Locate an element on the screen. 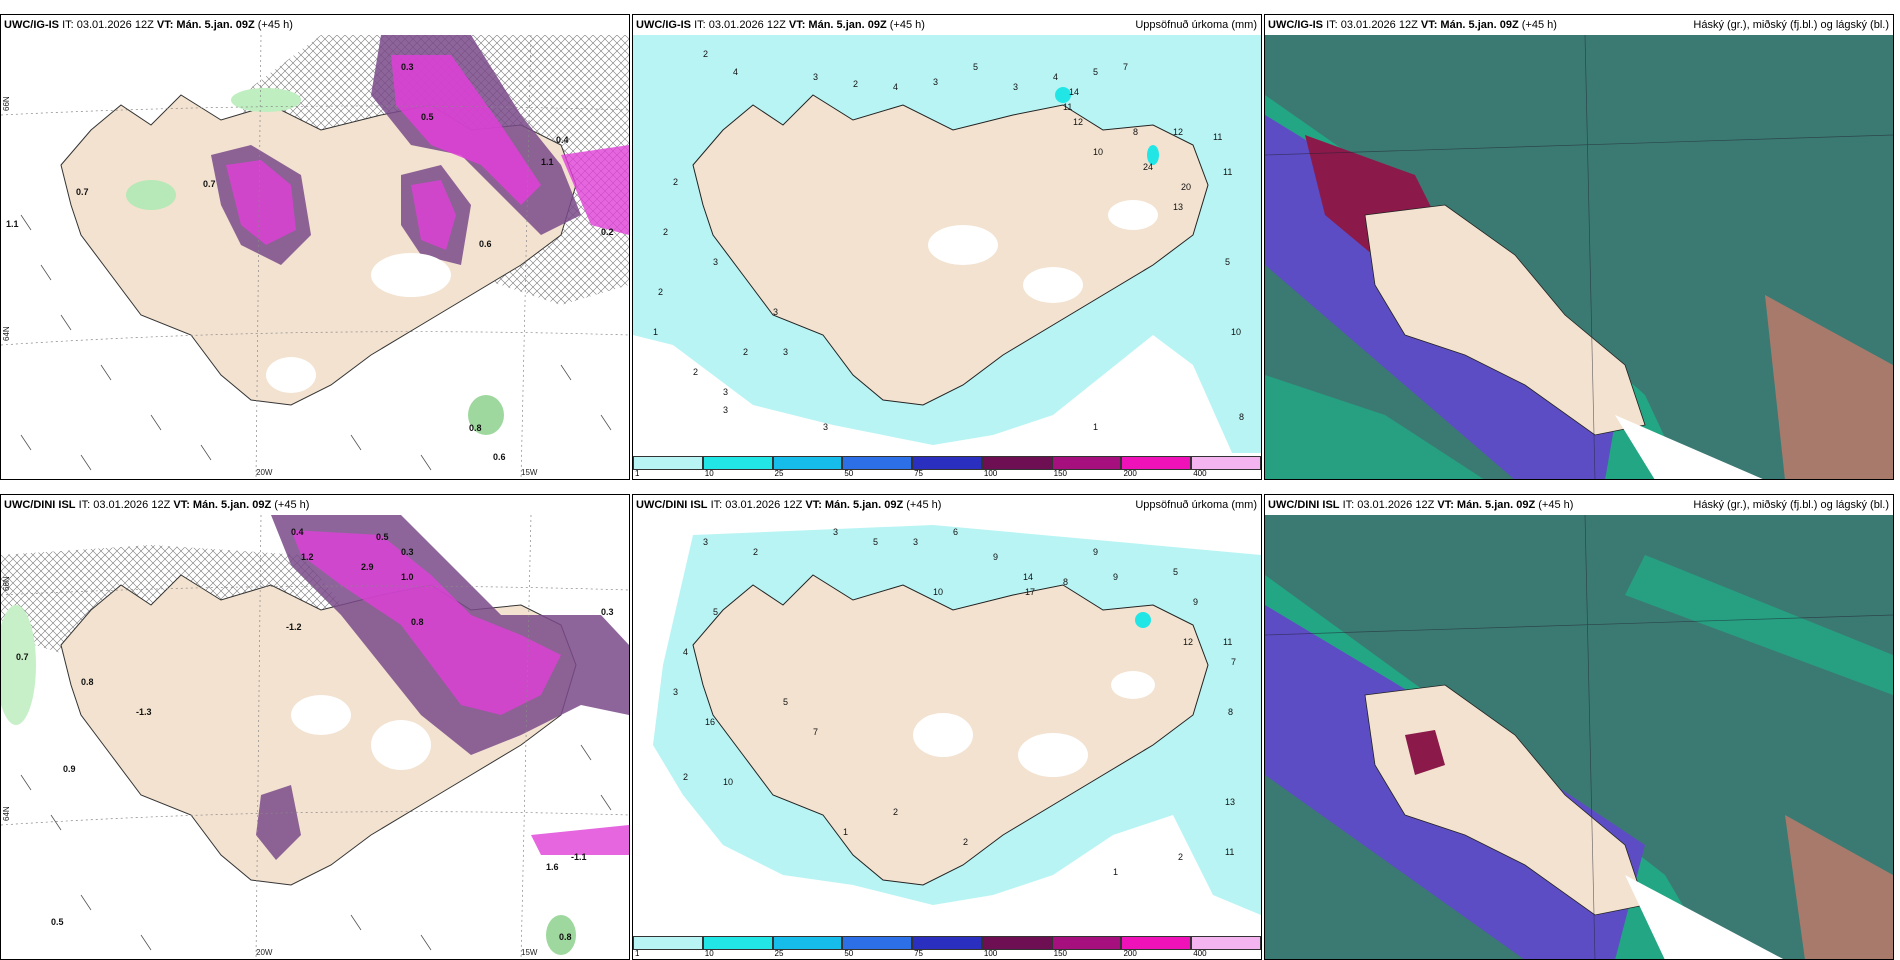 This screenshot has width=1900, height=960. colorbar-tick: 50 is located at coordinates (849, 473).